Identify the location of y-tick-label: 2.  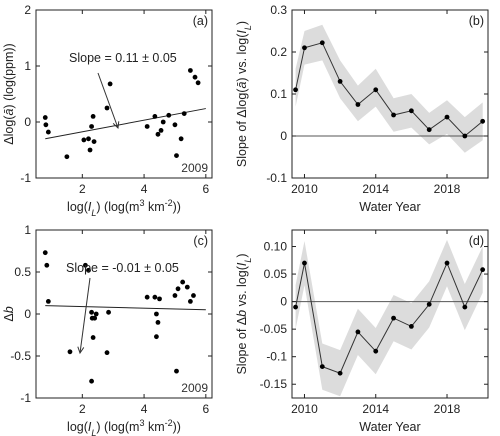
(27, 10).